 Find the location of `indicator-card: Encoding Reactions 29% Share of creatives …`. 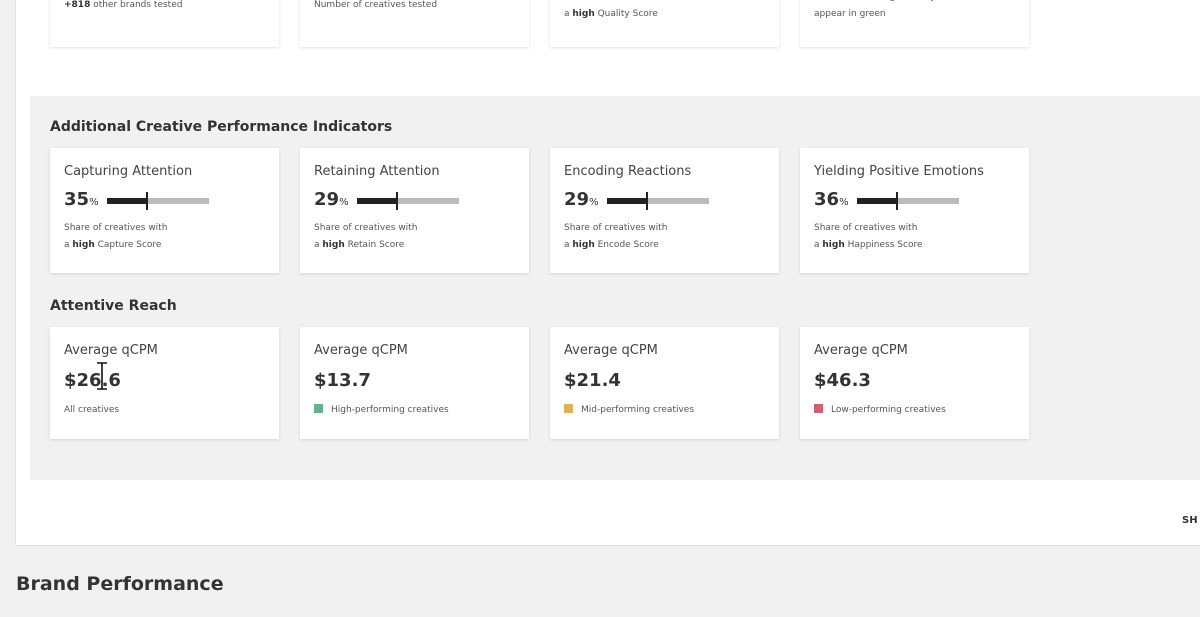

indicator-card: Encoding Reactions 29% Share of creatives … is located at coordinates (664, 210).